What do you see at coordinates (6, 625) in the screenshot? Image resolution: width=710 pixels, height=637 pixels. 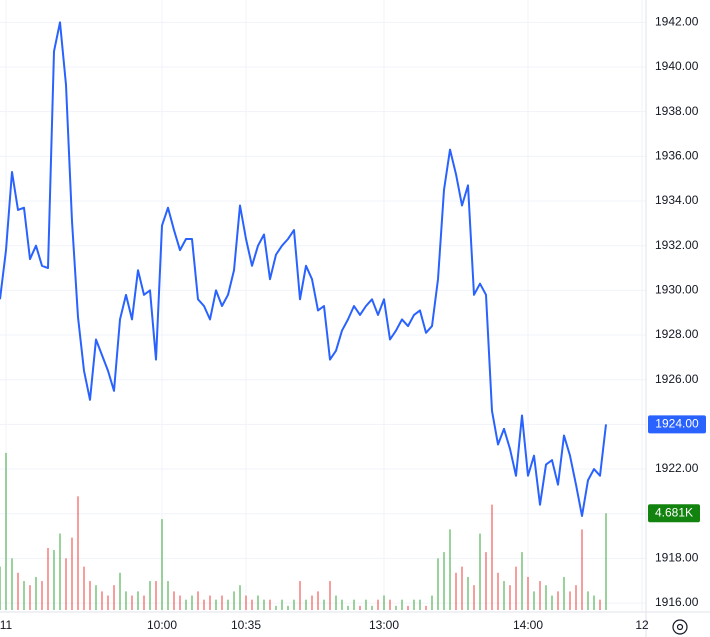 I see `x-tick-label: 11` at bounding box center [6, 625].